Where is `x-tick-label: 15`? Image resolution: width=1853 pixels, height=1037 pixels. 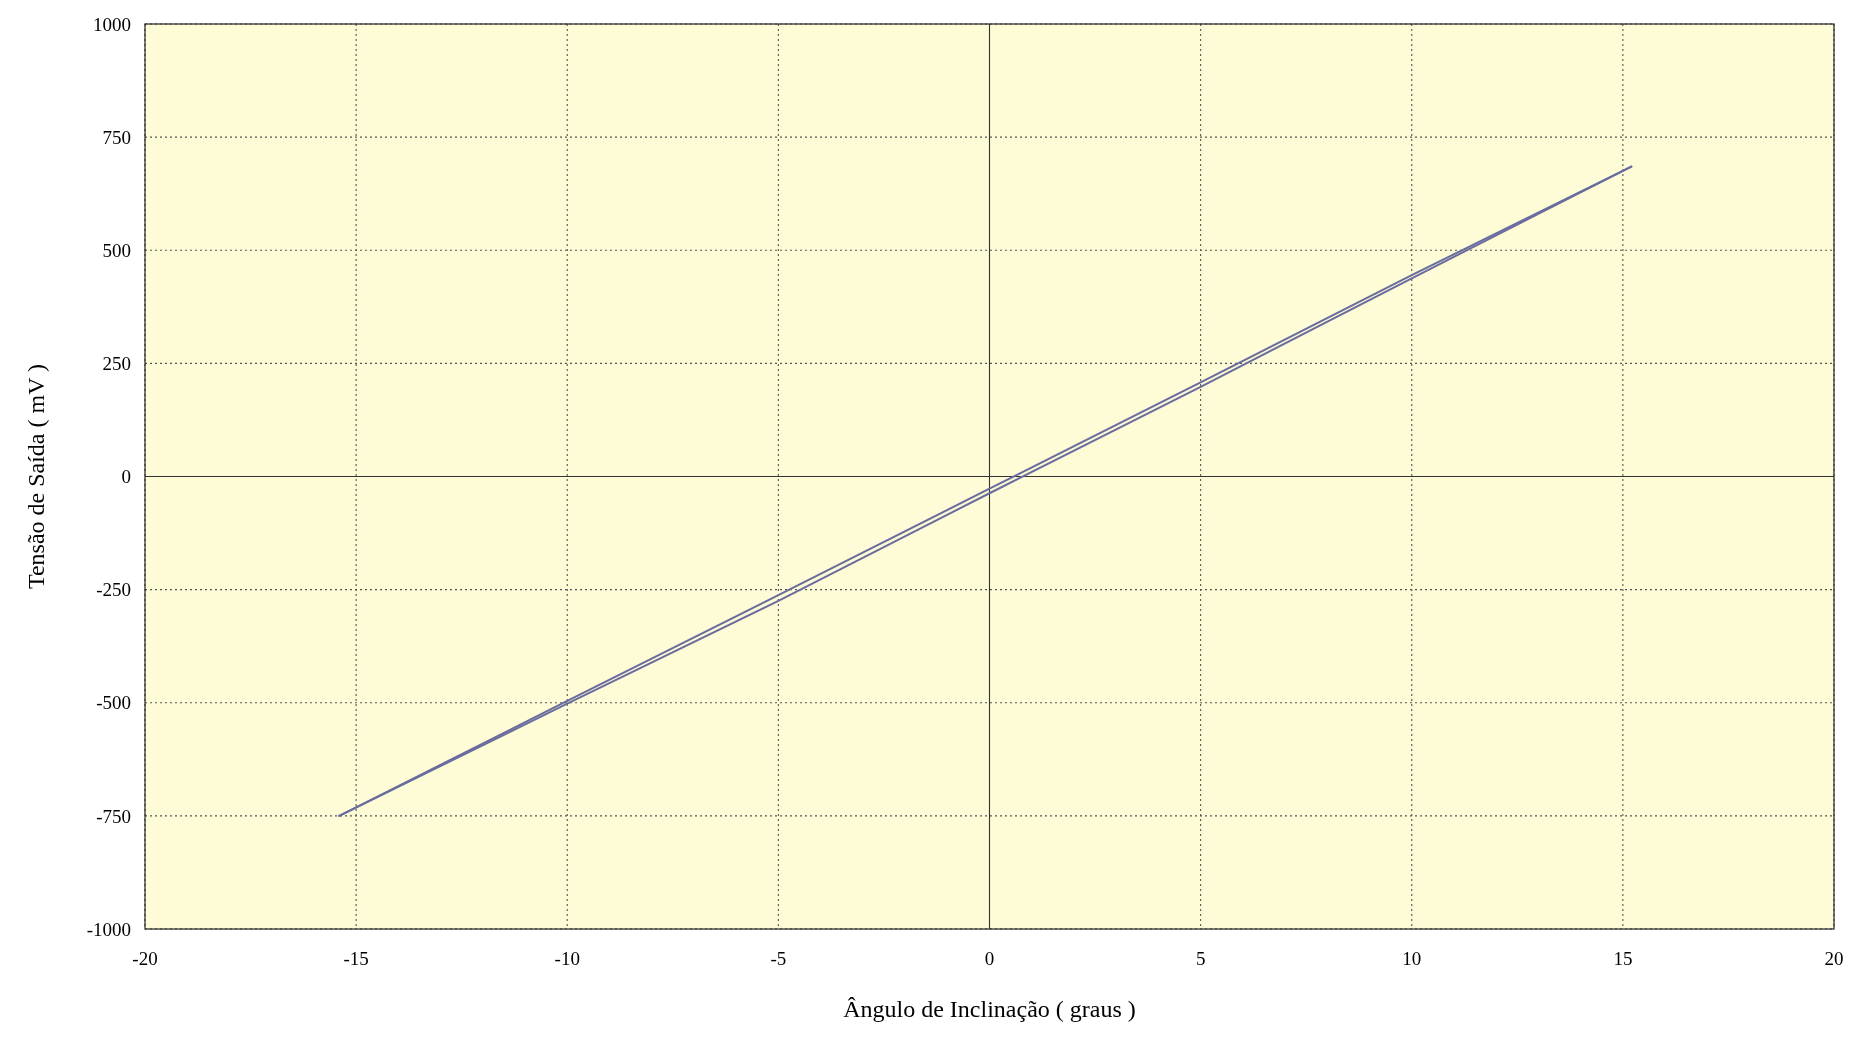 x-tick-label: 15 is located at coordinates (1623, 958).